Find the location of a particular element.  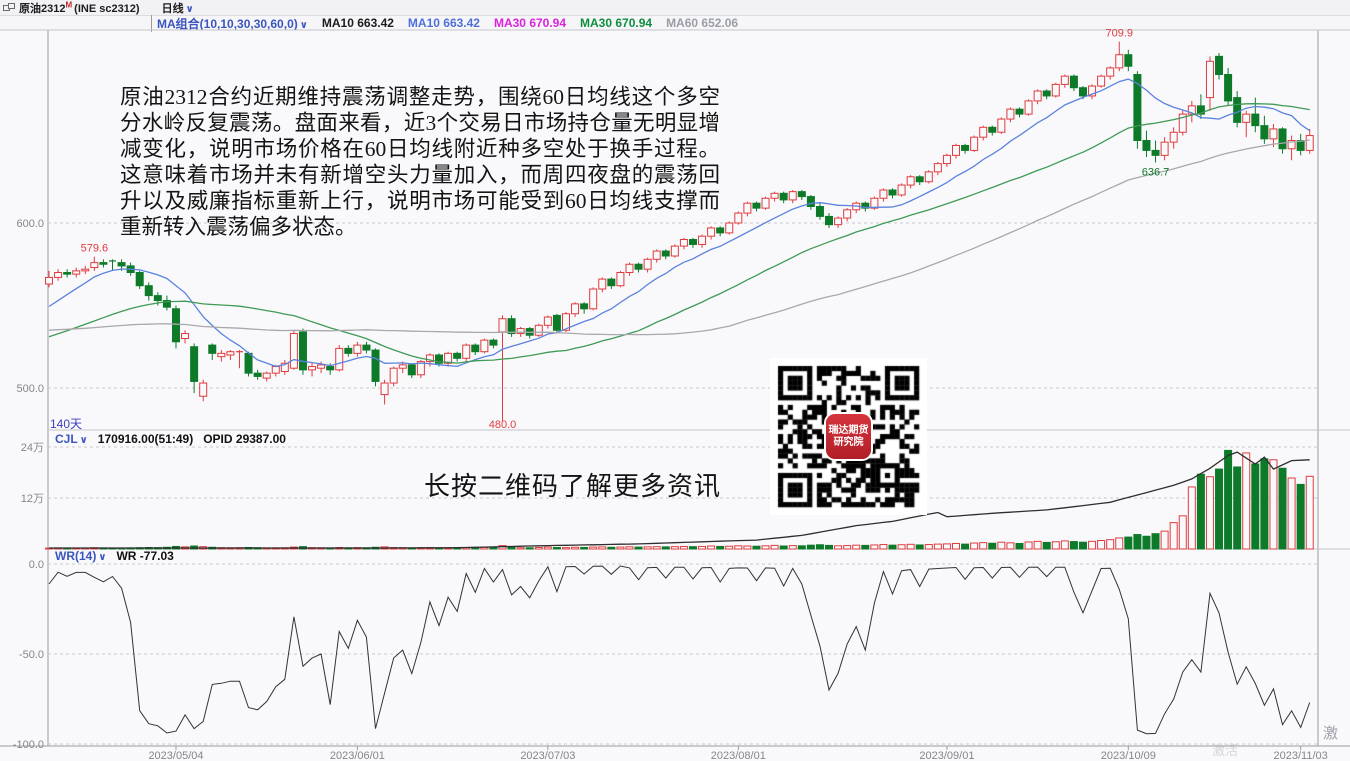

cjl-volume-value: 170916.00(51:49) is located at coordinates (145, 439).